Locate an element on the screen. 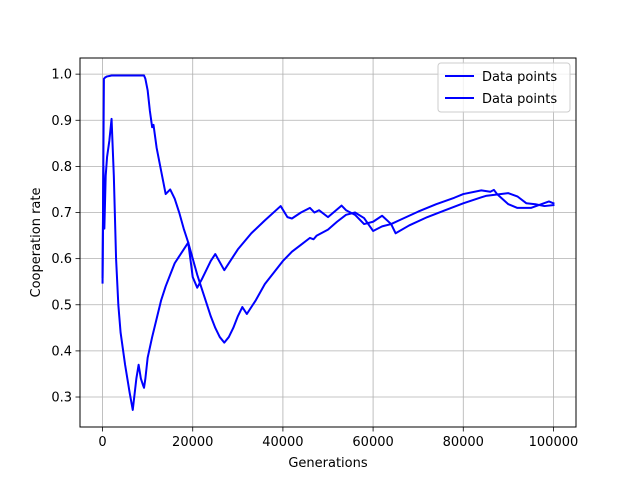 The height and width of the screenshot is (480, 640). x-tick-label: 100000 is located at coordinates (554, 442).